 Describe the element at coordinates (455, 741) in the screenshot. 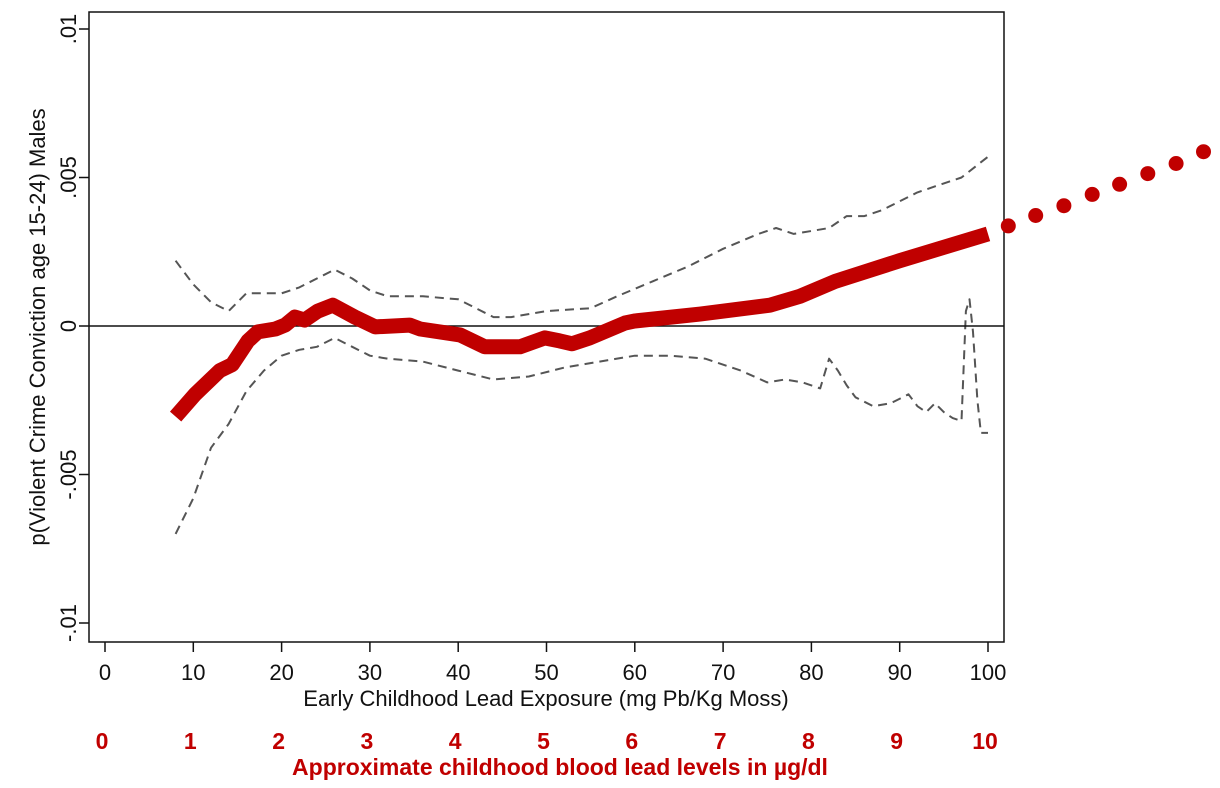

I see `secondary-x-tick-label: 4` at that location.